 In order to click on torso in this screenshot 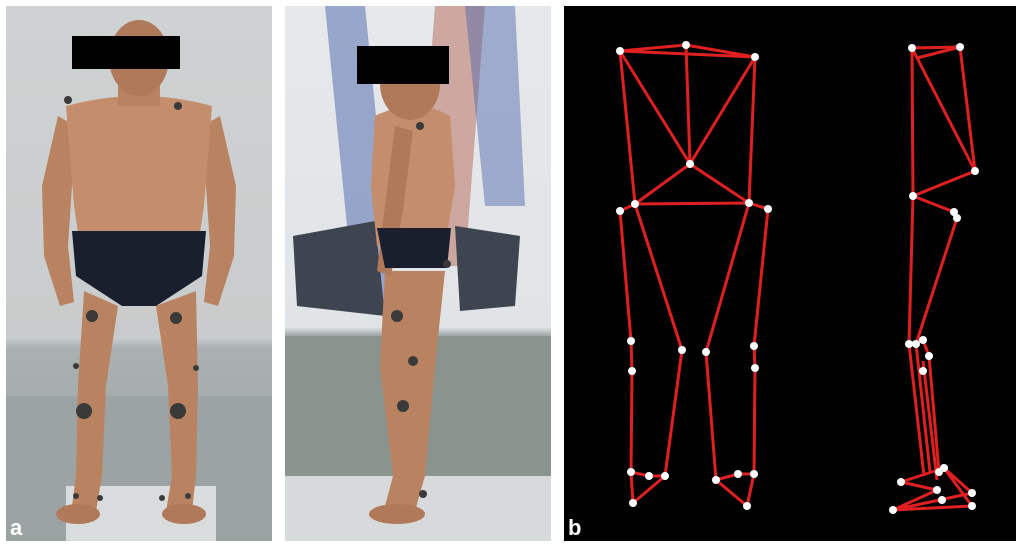, I will do `click(139, 171)`.